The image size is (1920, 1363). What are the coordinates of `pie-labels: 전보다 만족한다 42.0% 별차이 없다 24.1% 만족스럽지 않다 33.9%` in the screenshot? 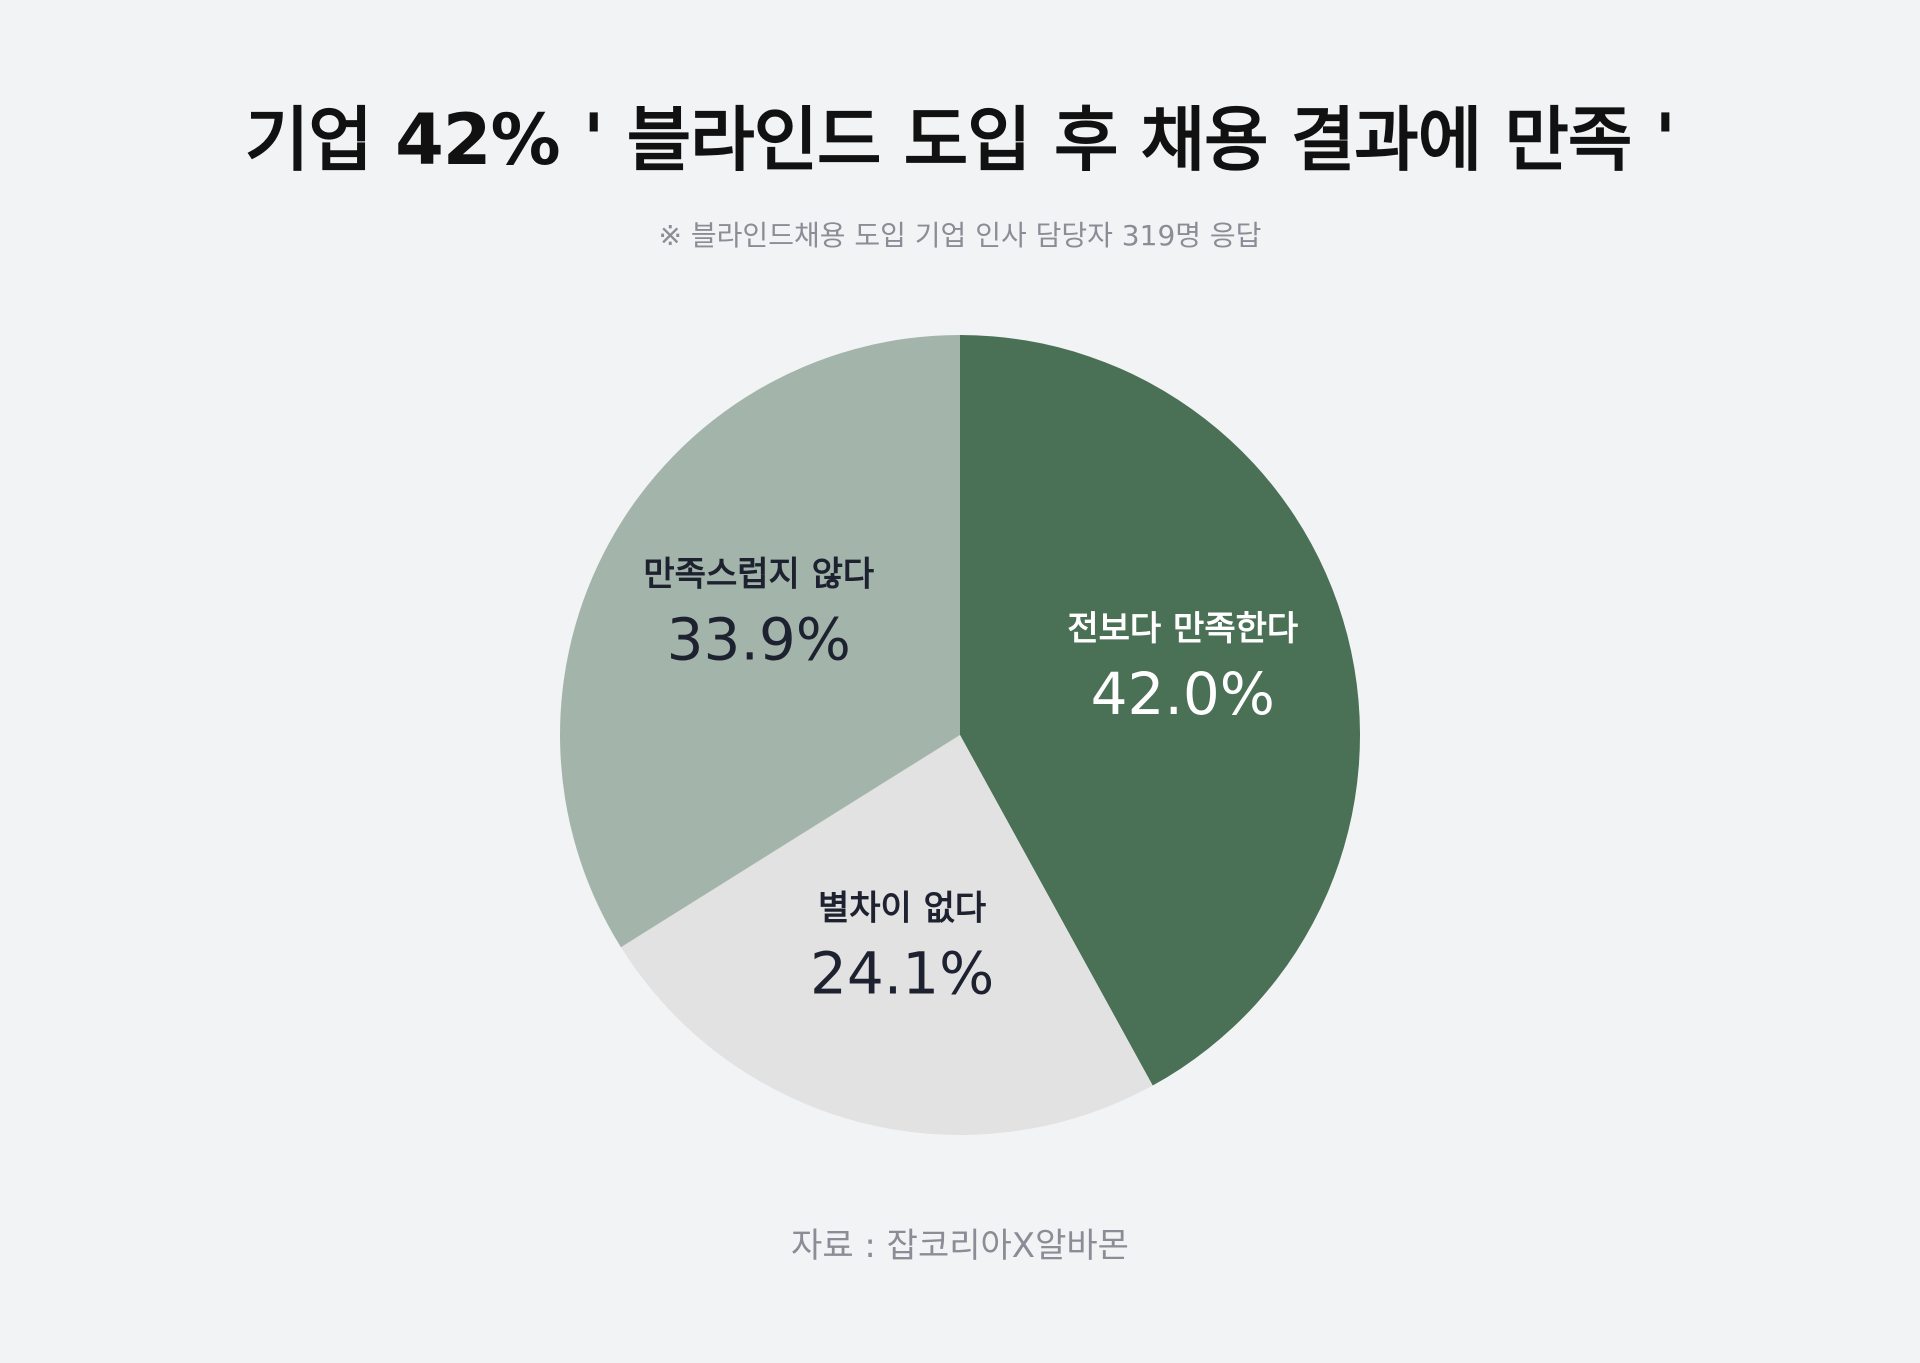 It's located at (970, 781).